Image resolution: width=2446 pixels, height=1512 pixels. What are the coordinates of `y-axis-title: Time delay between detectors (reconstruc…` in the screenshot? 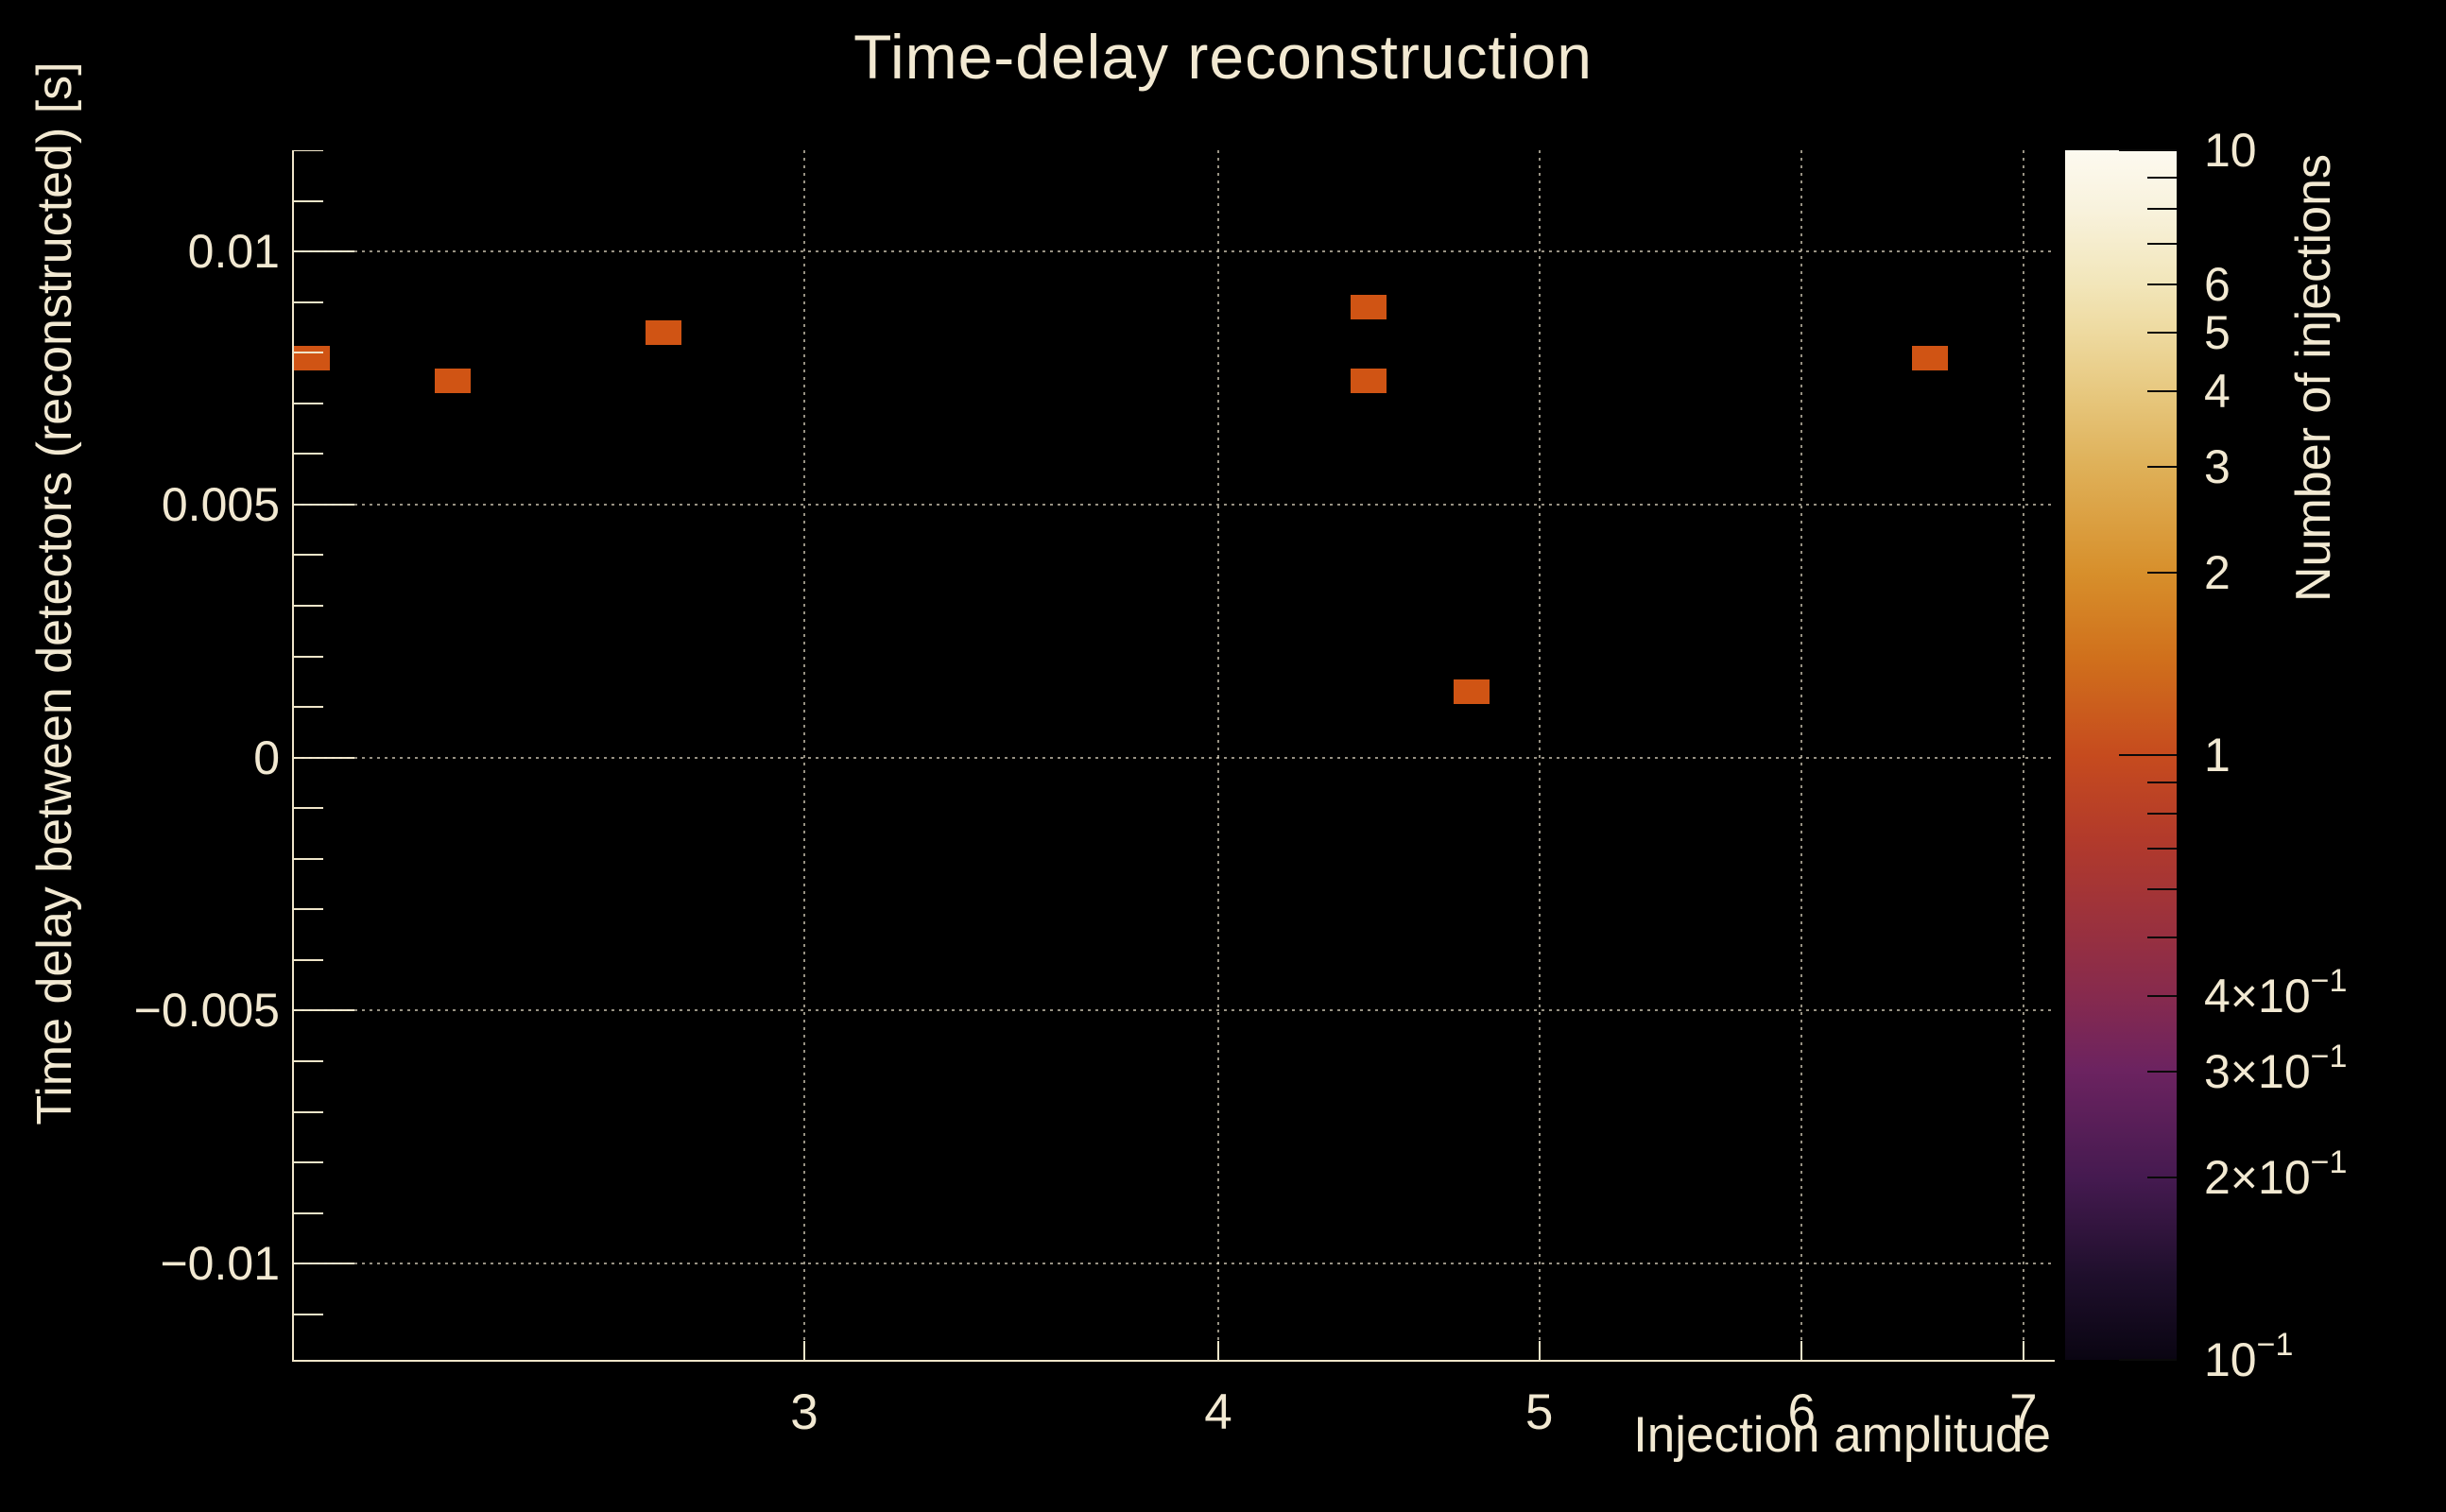 It's located at (54, 593).